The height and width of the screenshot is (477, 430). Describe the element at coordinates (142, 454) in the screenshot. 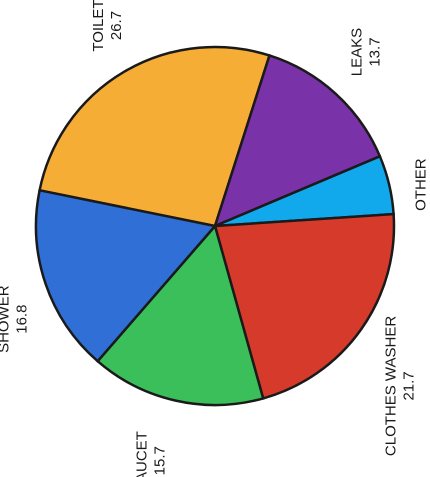

I see `slice-category-label: FAUCET` at that location.